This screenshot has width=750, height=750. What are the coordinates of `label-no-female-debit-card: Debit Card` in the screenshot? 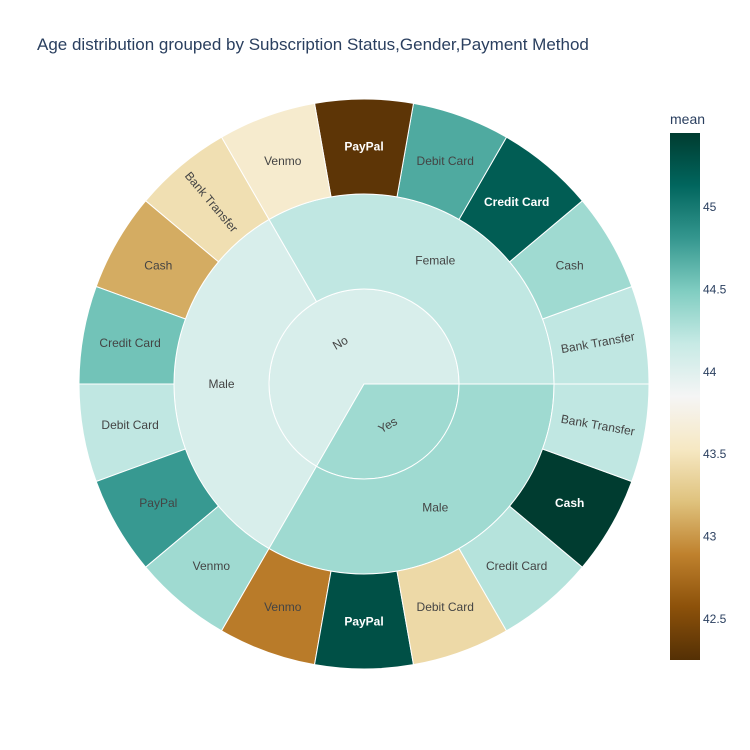 It's located at (445, 161).